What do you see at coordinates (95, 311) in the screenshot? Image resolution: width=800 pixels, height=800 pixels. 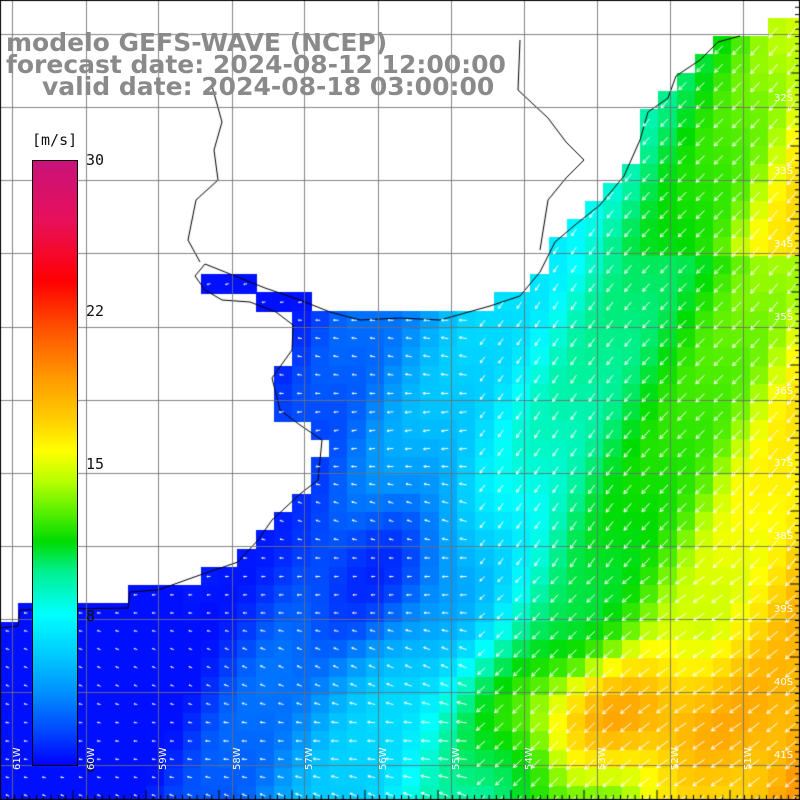 I see `colorbar-tick: 22` at bounding box center [95, 311].